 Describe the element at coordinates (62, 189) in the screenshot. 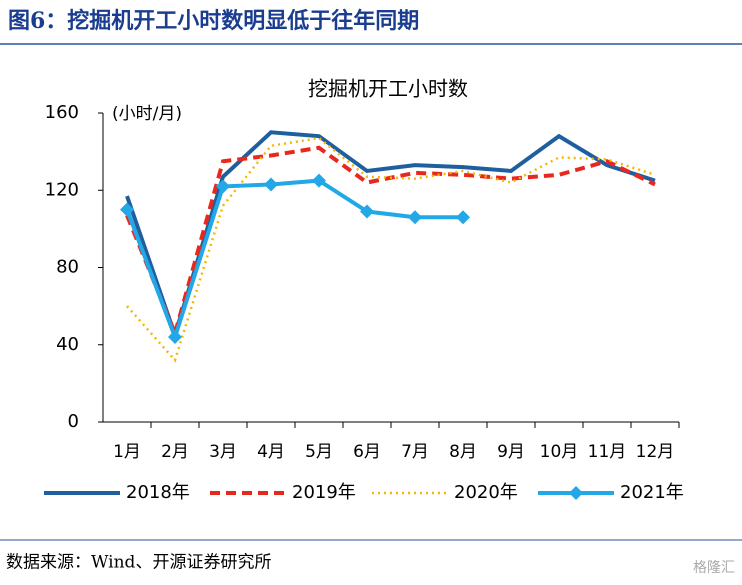

I see `y-tick-label: 120` at that location.